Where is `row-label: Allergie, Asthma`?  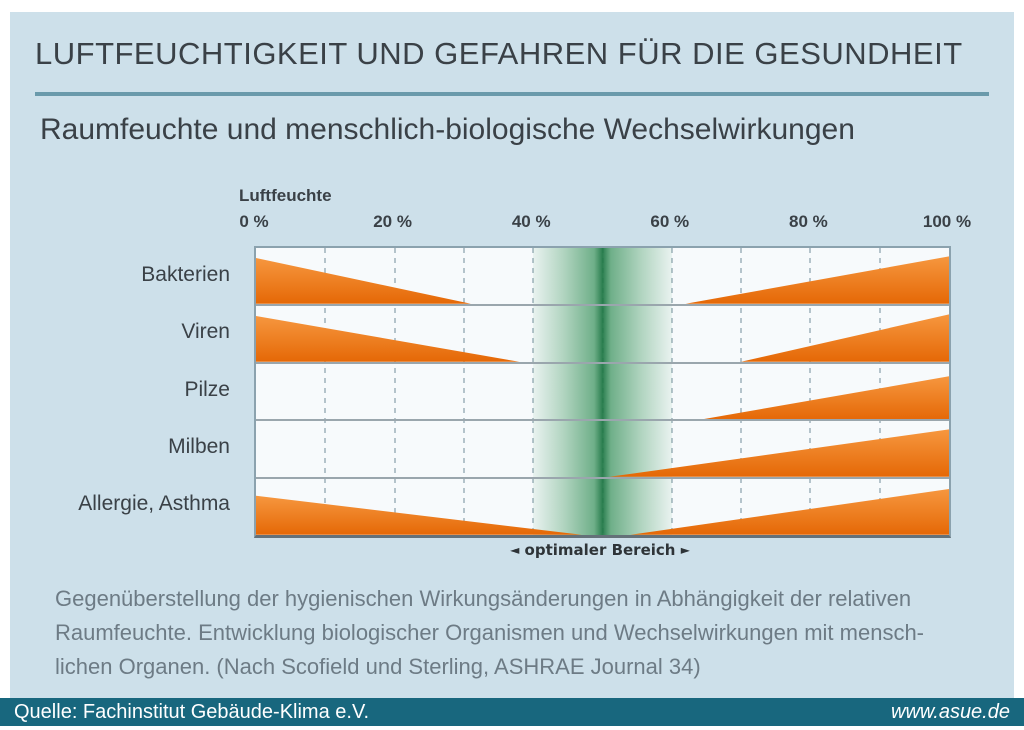 row-label: Allergie, Asthma is located at coordinates (154, 504).